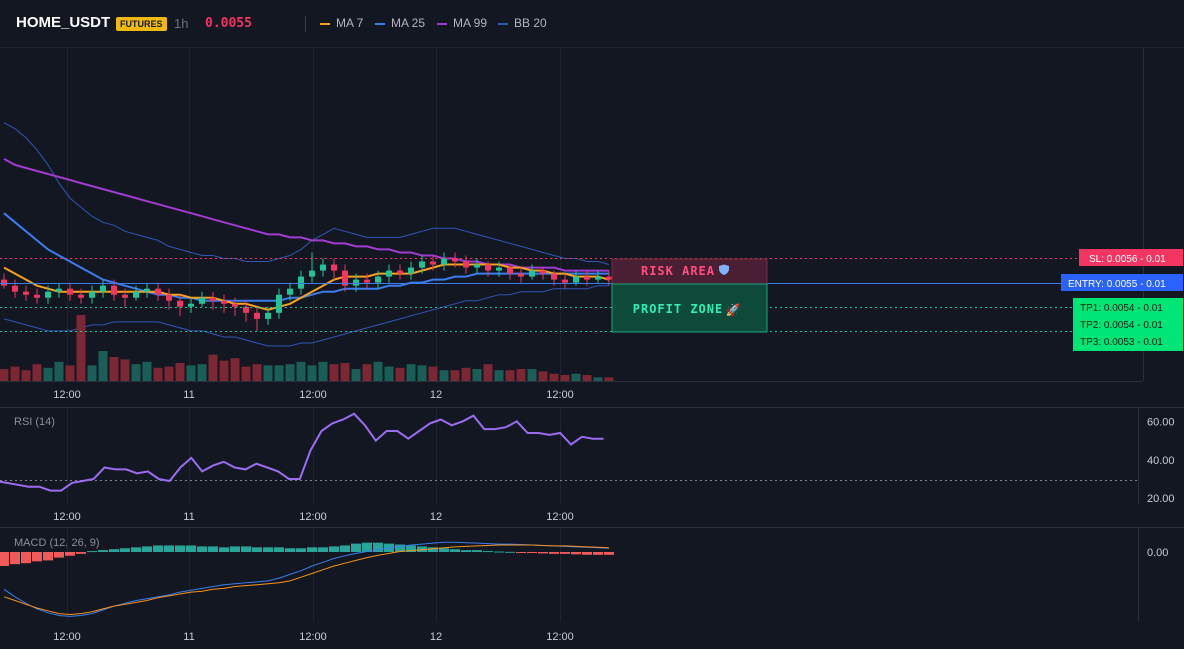 The image size is (1184, 649). I want to click on legend-ma7: MA 7, so click(341, 23).